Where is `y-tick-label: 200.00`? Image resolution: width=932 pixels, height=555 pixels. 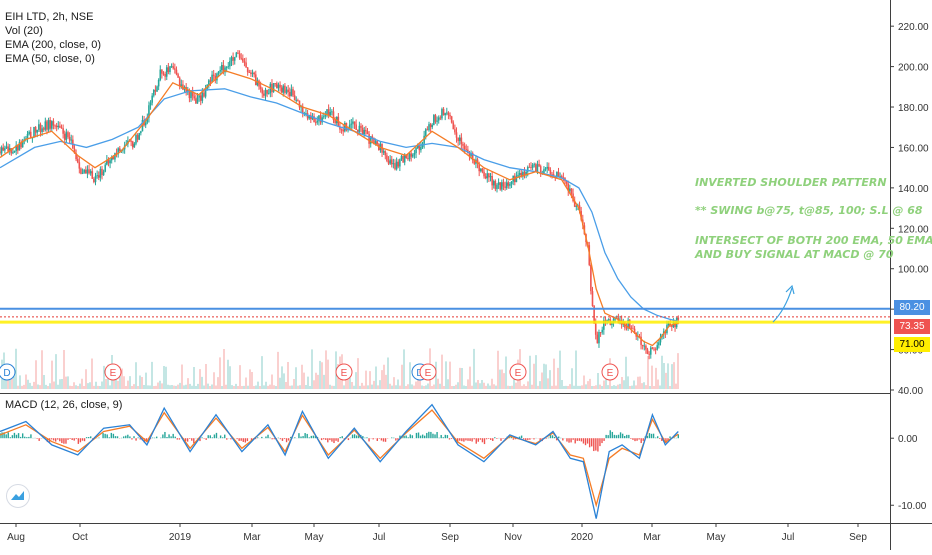 y-tick-label: 200.00 is located at coordinates (913, 68).